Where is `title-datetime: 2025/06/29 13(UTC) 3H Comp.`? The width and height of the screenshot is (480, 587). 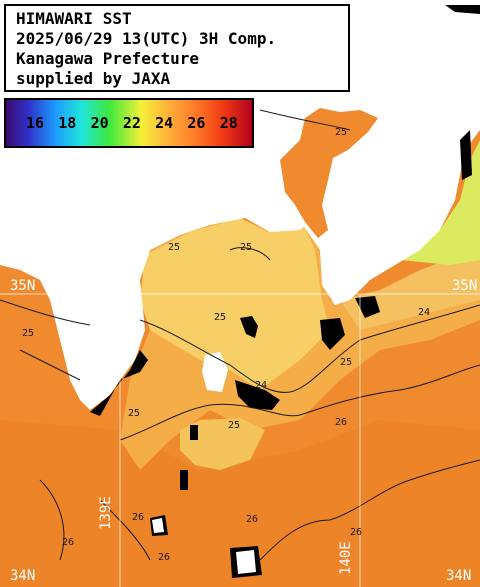
title-datetime: 2025/06/29 13(UTC) 3H Comp. is located at coordinates (146, 38).